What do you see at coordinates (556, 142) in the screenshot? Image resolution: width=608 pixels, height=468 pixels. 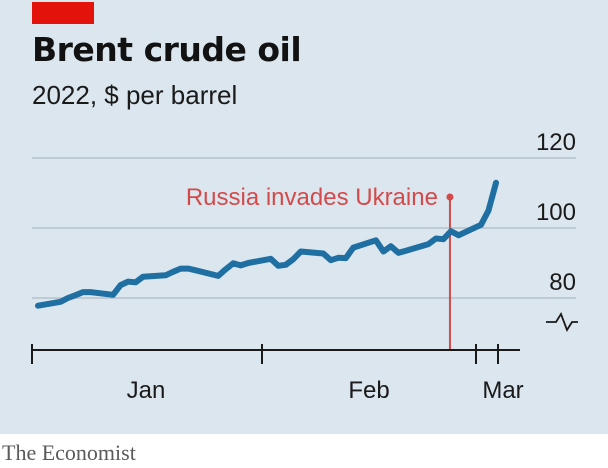 I see `y-tick-label-120: 120` at bounding box center [556, 142].